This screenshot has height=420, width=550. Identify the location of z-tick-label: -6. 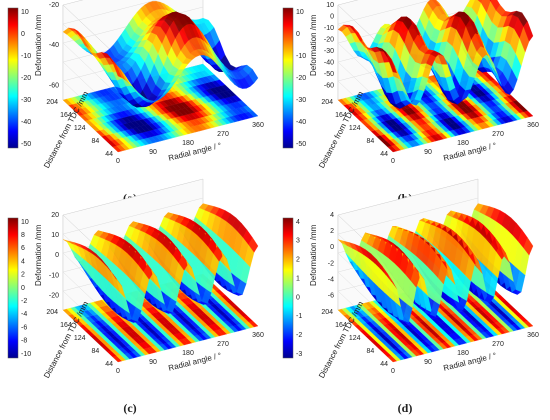
(331, 296).